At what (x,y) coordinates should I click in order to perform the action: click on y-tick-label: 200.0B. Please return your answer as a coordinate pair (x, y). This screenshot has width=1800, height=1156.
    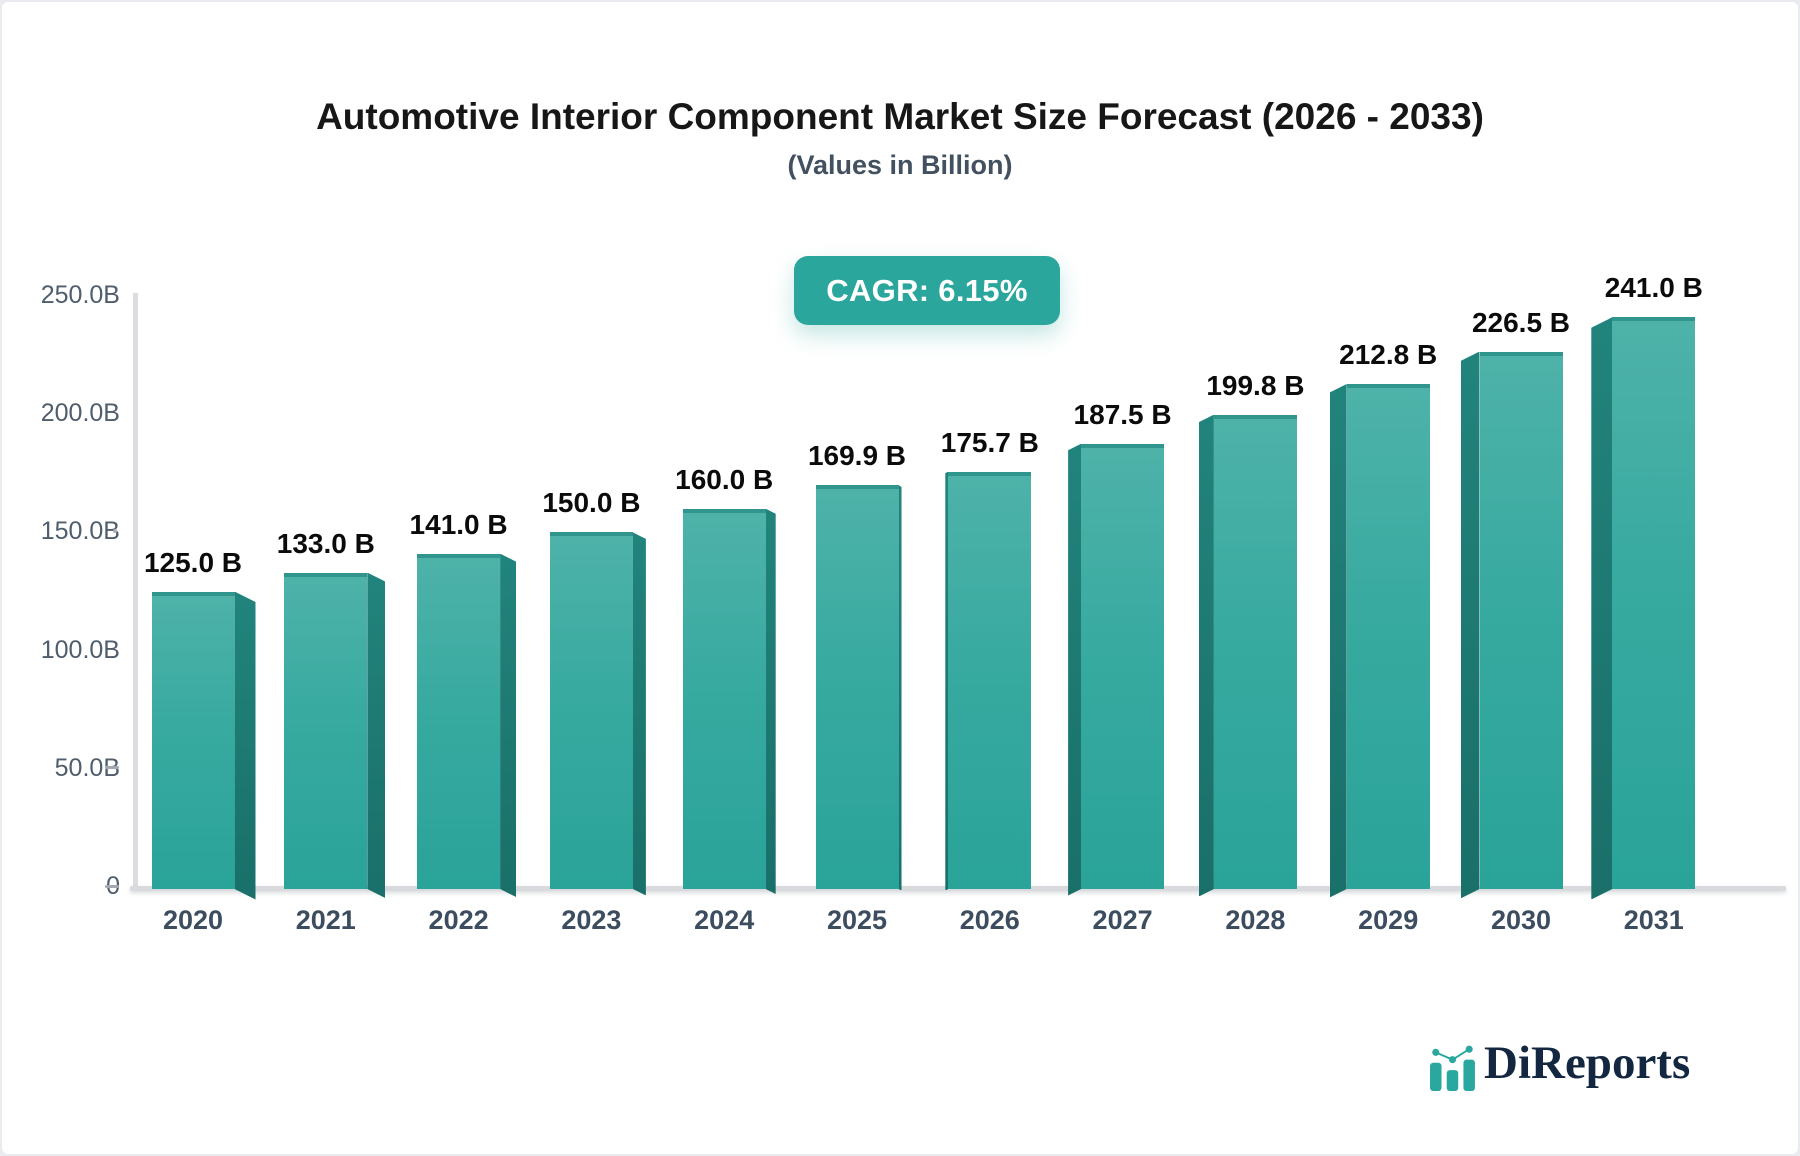
    Looking at the image, I should click on (80, 413).